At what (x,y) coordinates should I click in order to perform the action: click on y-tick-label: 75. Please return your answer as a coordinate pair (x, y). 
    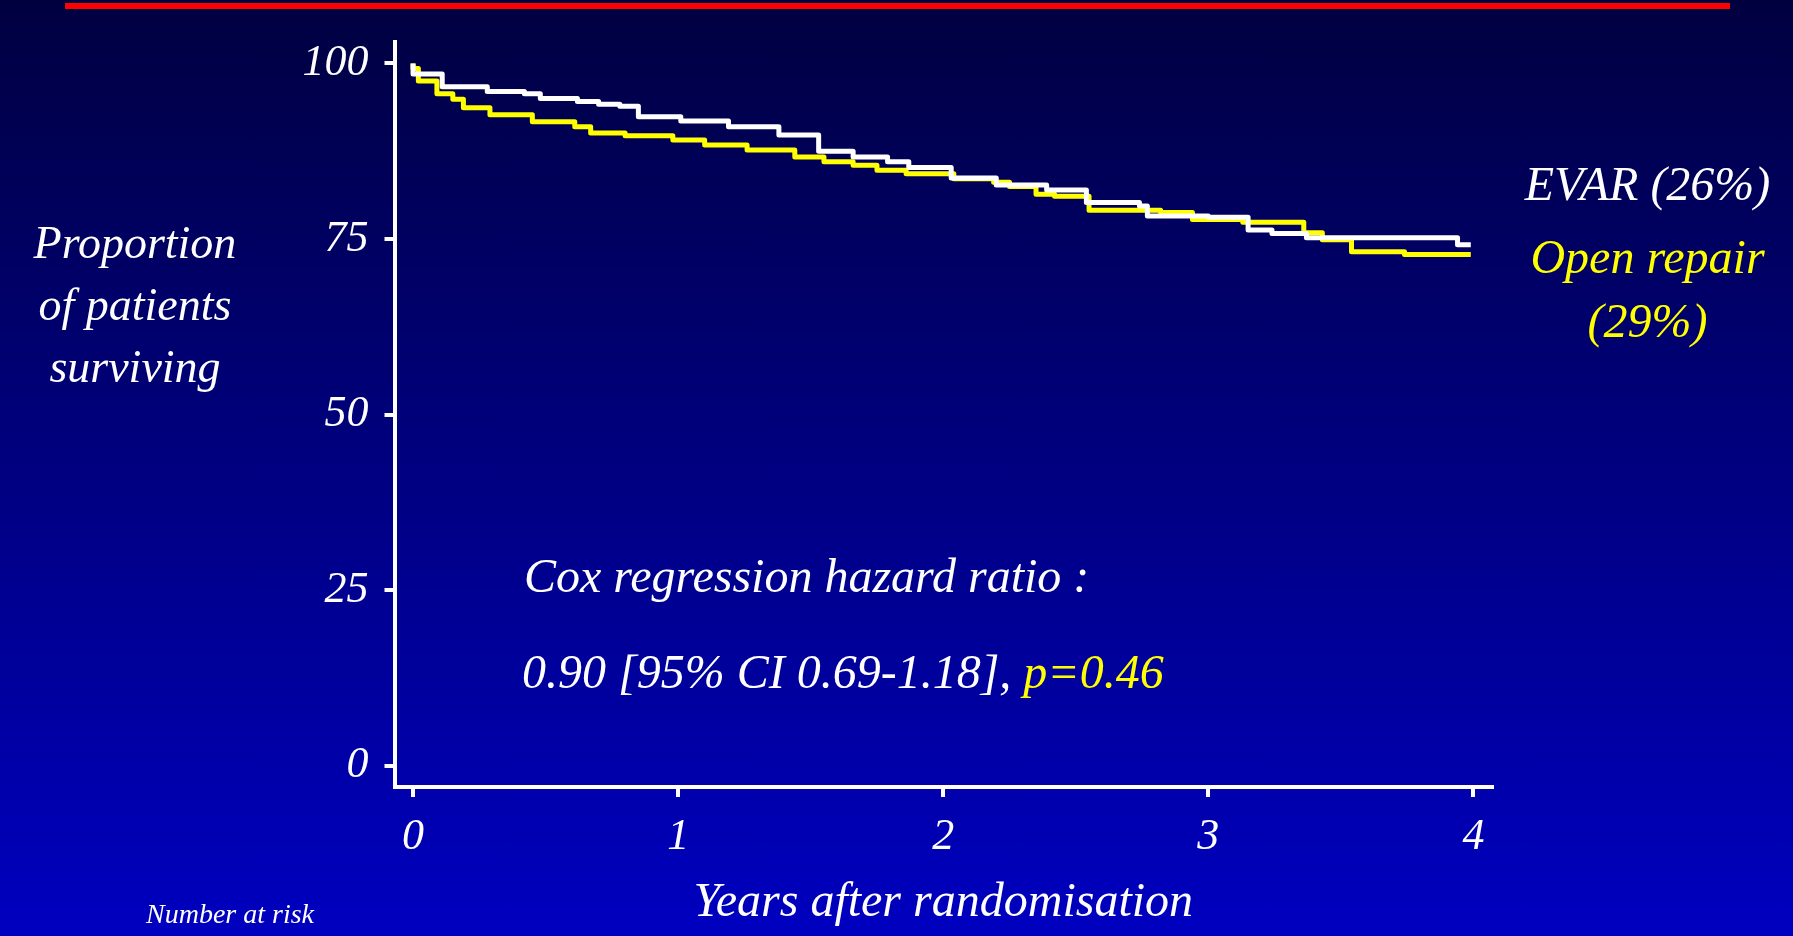
    Looking at the image, I should click on (346, 236).